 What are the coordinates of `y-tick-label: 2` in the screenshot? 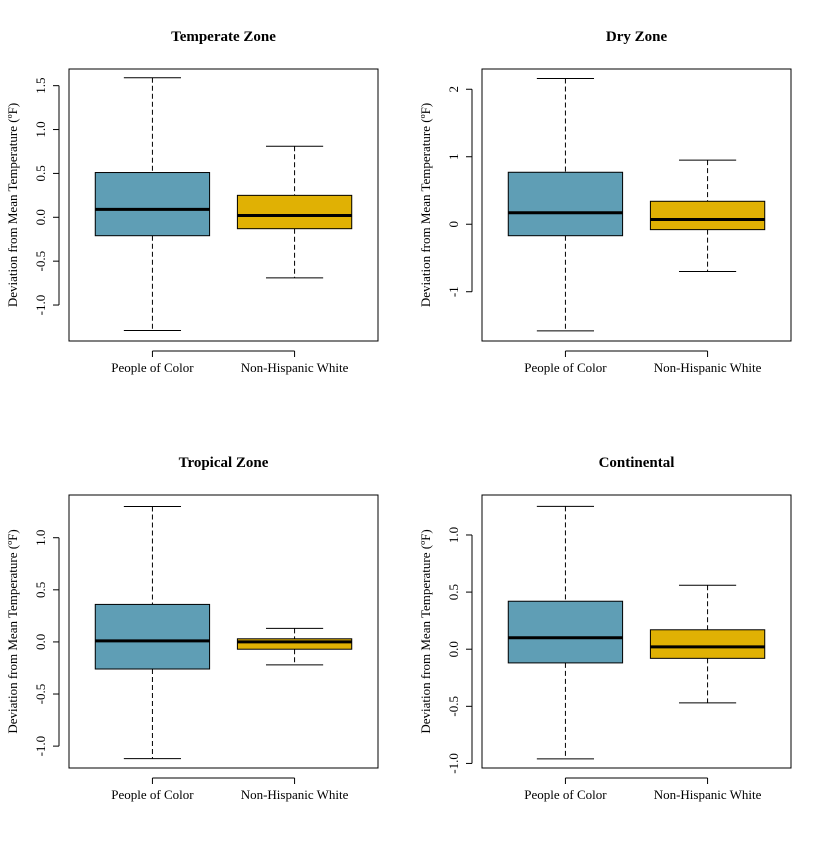 It's located at (453, 89).